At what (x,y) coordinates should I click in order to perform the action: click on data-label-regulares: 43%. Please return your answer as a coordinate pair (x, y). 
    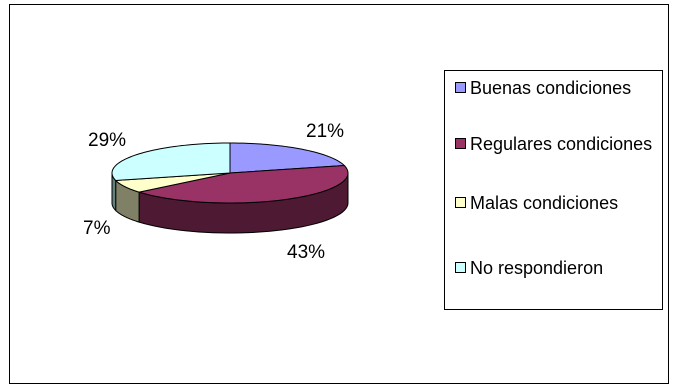
    Looking at the image, I should click on (306, 252).